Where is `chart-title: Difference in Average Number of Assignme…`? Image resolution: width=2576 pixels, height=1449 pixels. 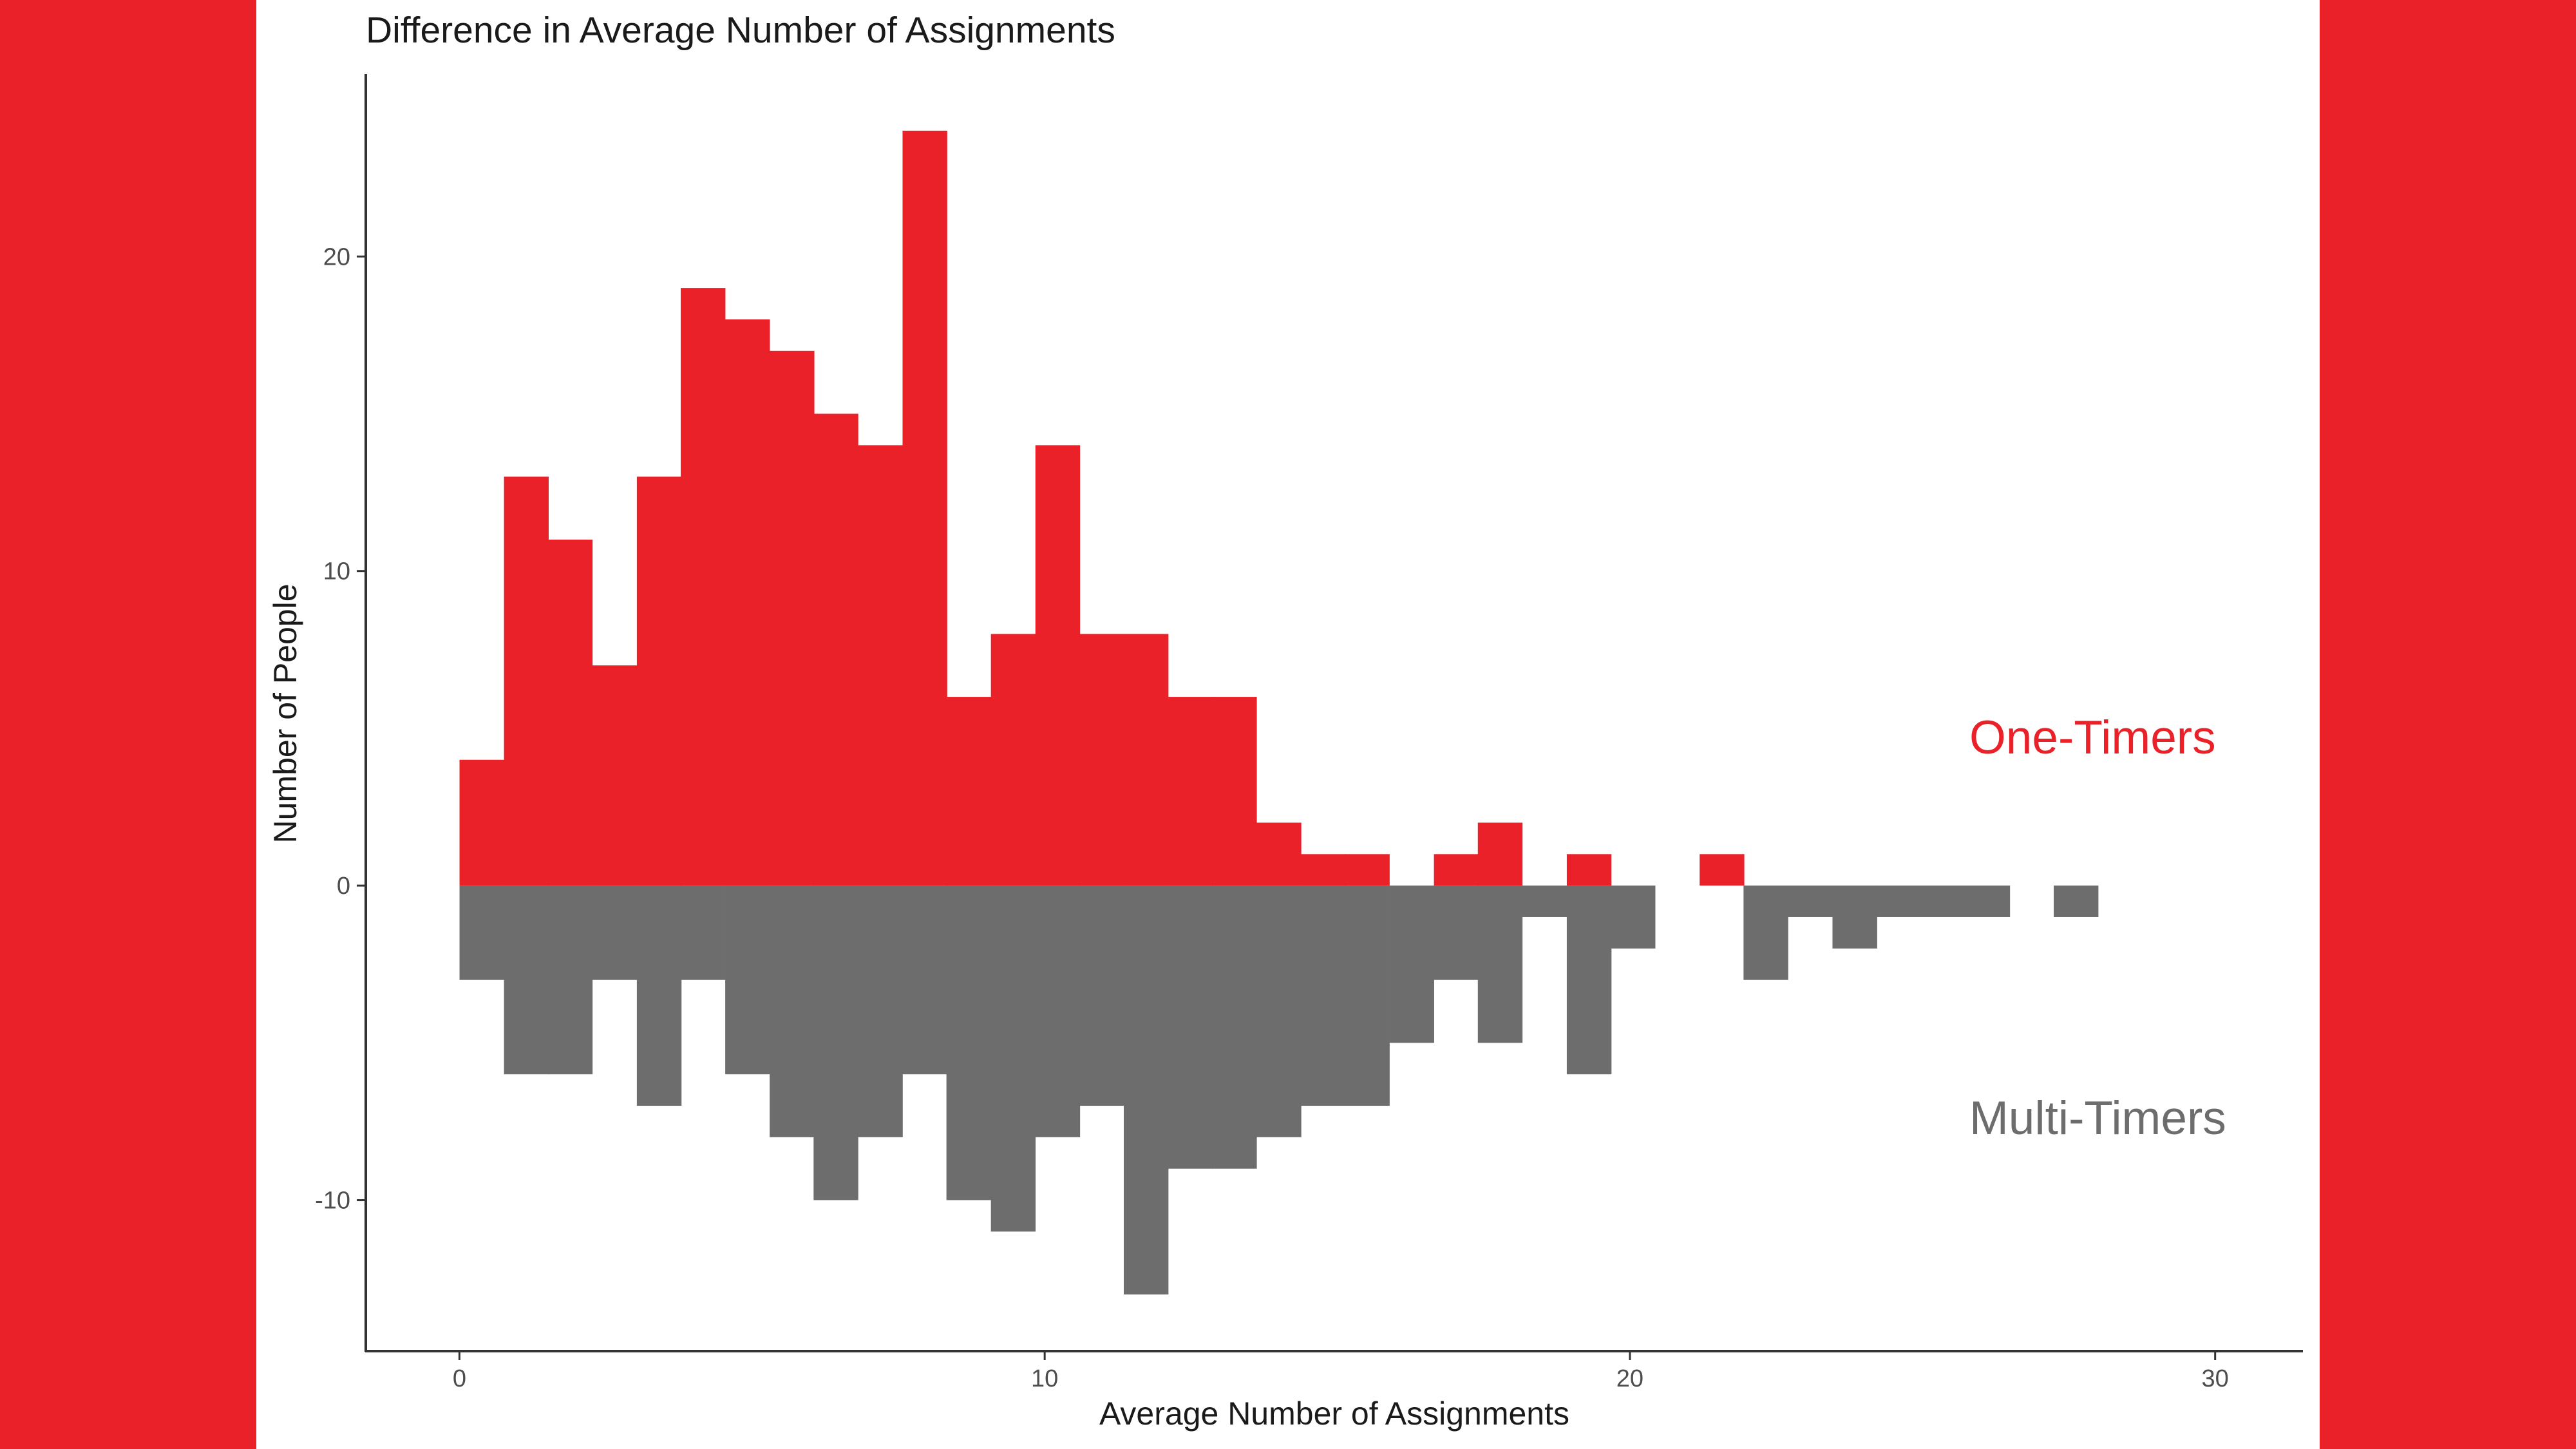 chart-title: Difference in Average Number of Assignme… is located at coordinates (741, 30).